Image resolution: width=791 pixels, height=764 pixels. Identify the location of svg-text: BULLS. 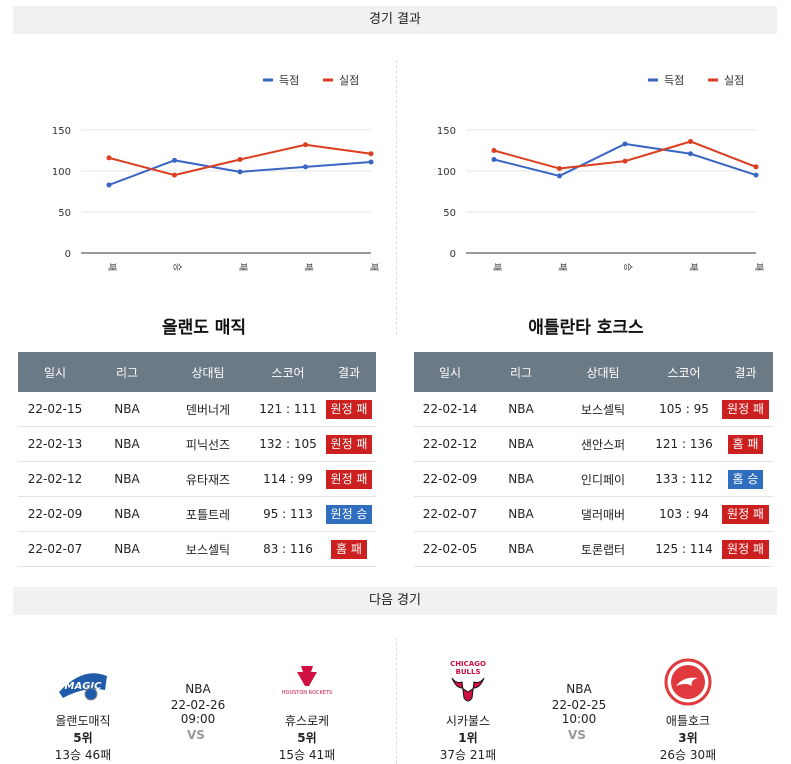
(468, 672).